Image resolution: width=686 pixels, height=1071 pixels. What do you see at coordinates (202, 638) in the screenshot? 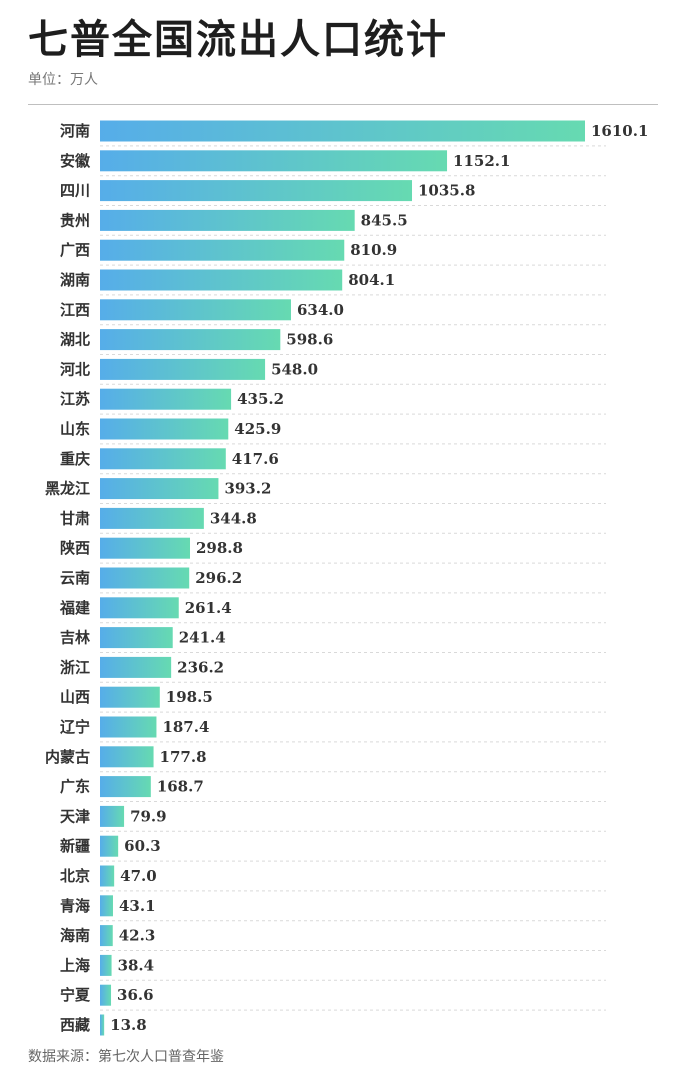
I see `value-label: 241.4` at bounding box center [202, 638].